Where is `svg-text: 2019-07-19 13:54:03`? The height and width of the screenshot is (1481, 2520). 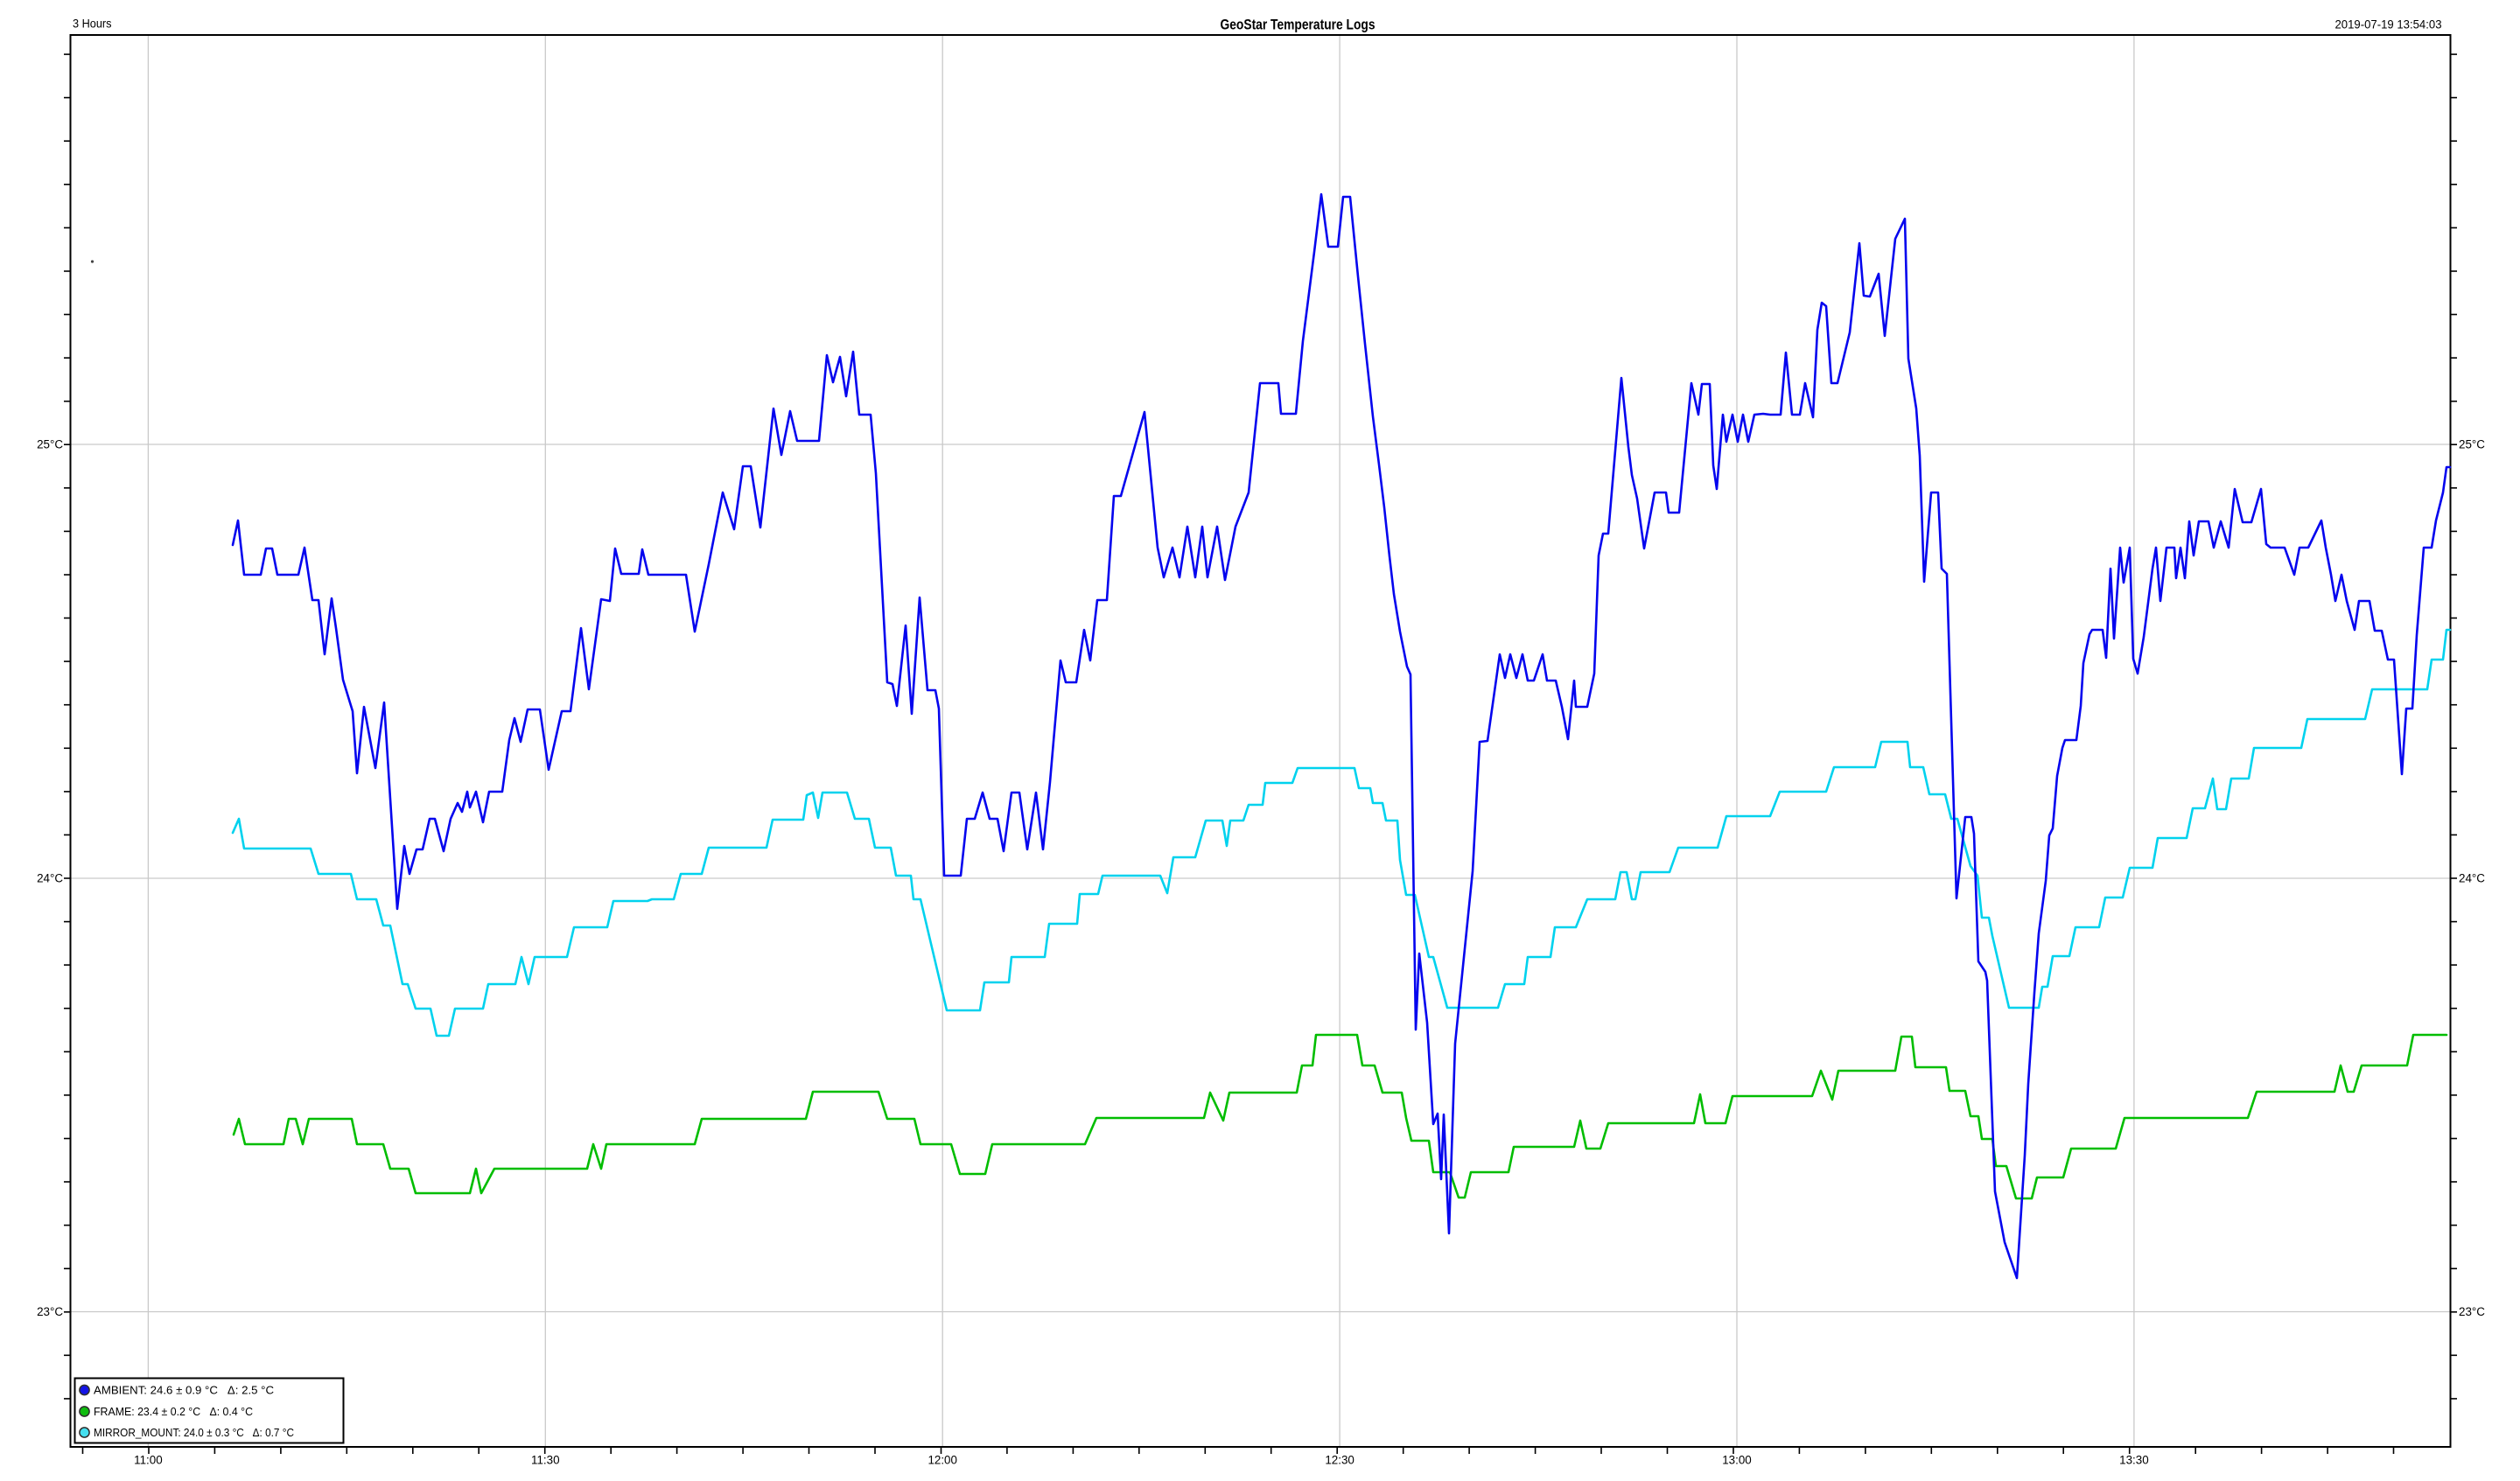 svg-text: 2019-07-19 13:54:03 is located at coordinates (2388, 24).